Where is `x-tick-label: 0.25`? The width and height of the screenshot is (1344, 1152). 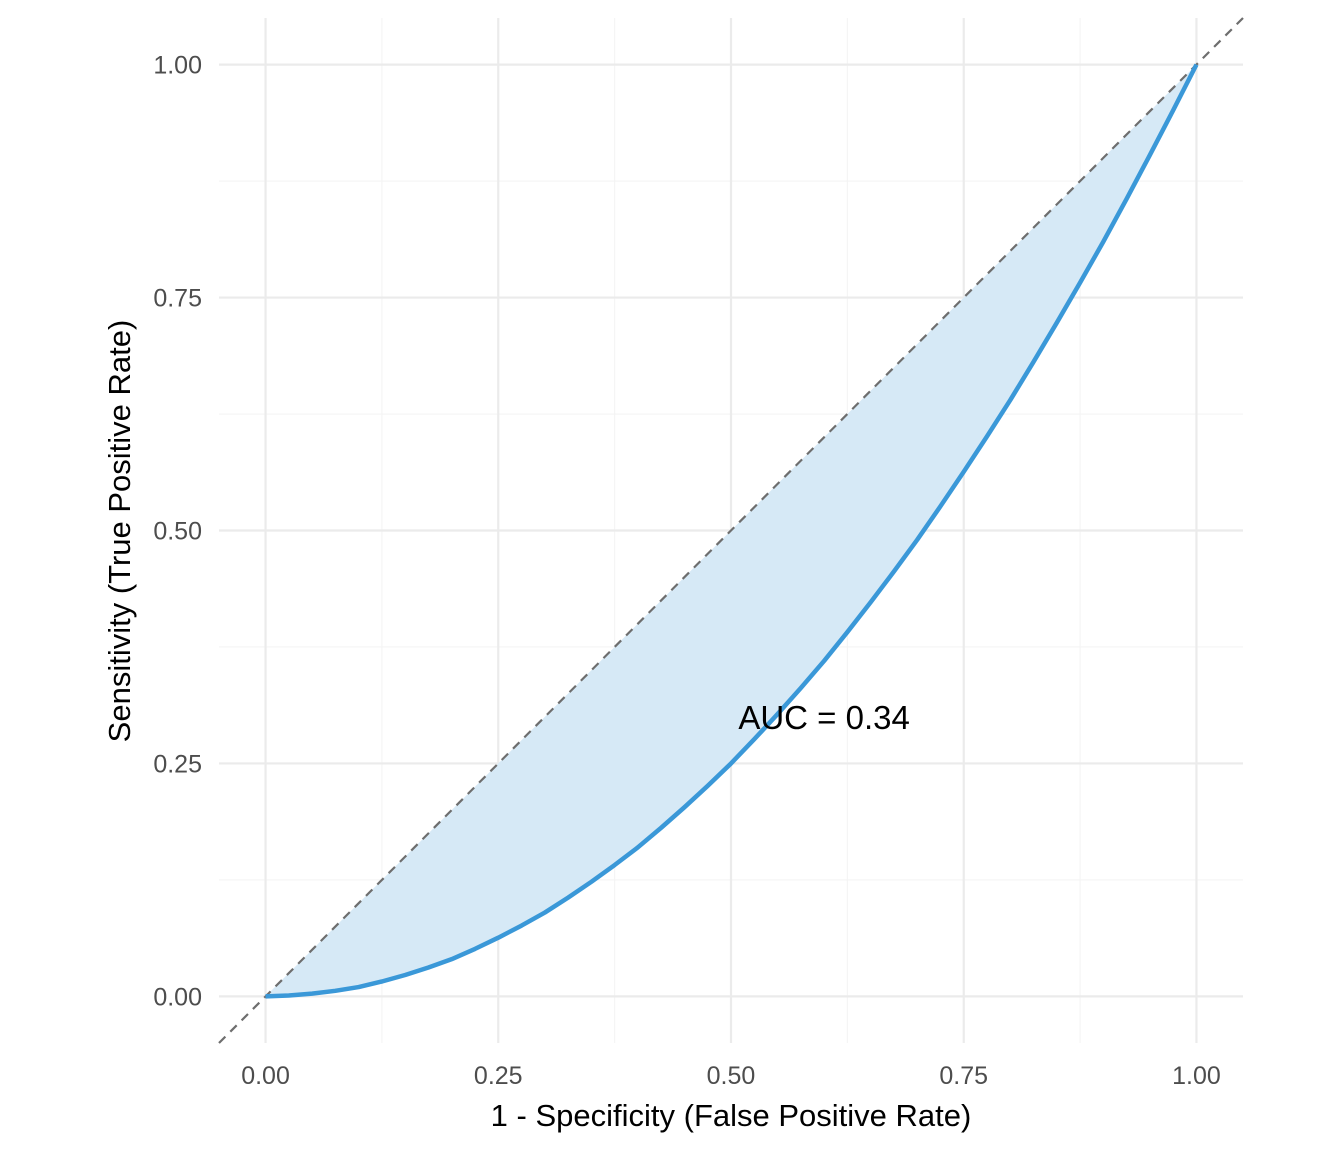
x-tick-label: 0.25 is located at coordinates (498, 1076).